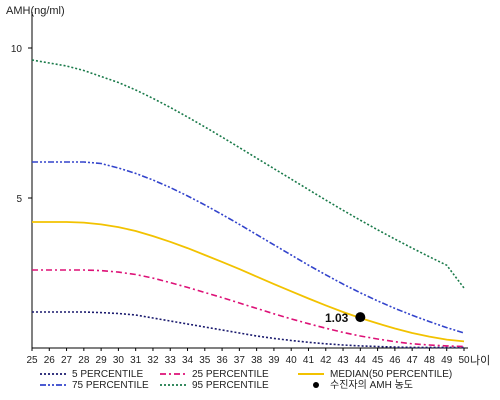 The height and width of the screenshot is (400, 500). I want to click on x-tick-label: 47, so click(413, 360).